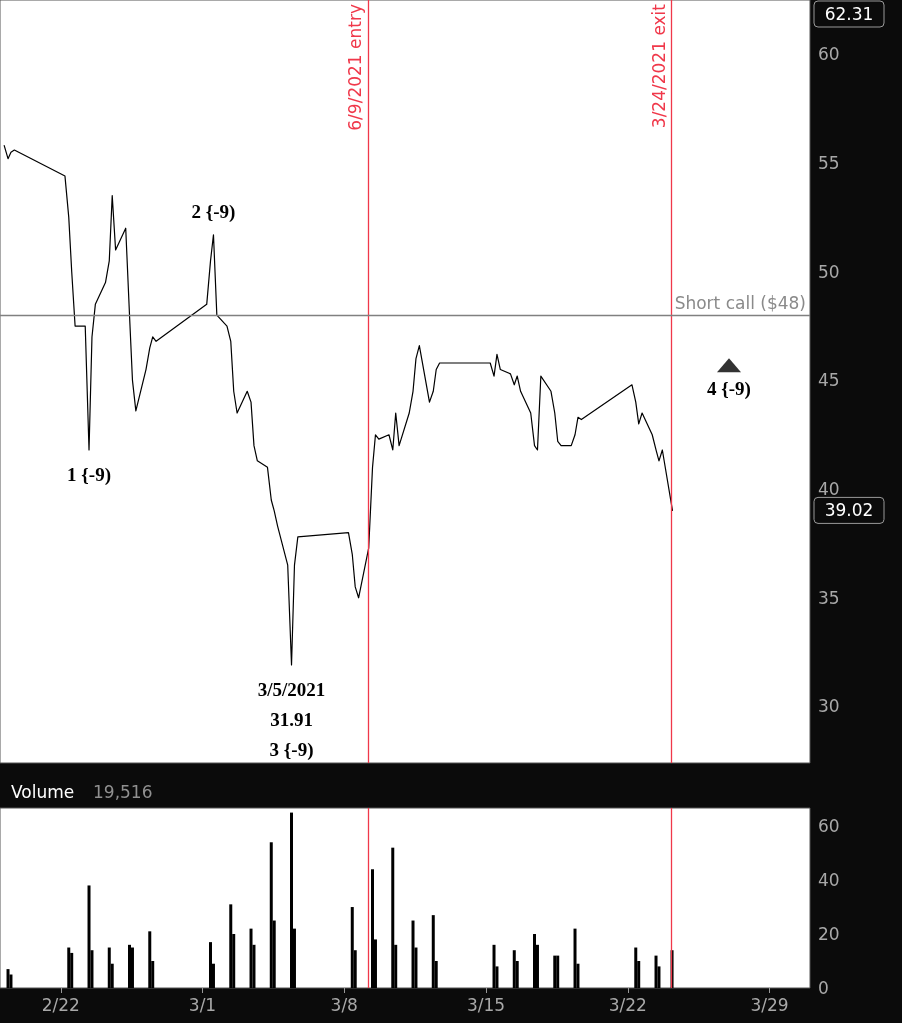 This screenshot has width=902, height=1023. What do you see at coordinates (60, 1004) in the screenshot?
I see `x-tick-label: 2/22` at bounding box center [60, 1004].